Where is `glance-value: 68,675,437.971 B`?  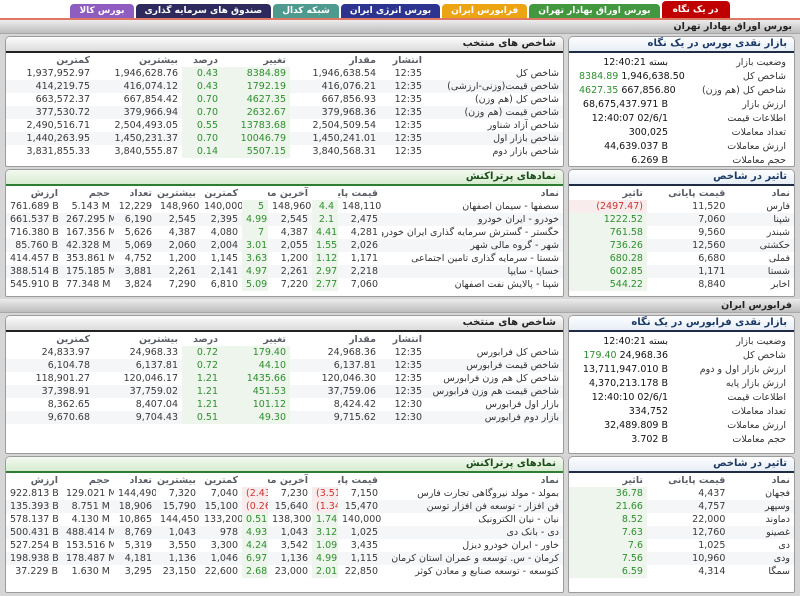
glance-value: 68,675,437.971 B is located at coordinates (633, 105).